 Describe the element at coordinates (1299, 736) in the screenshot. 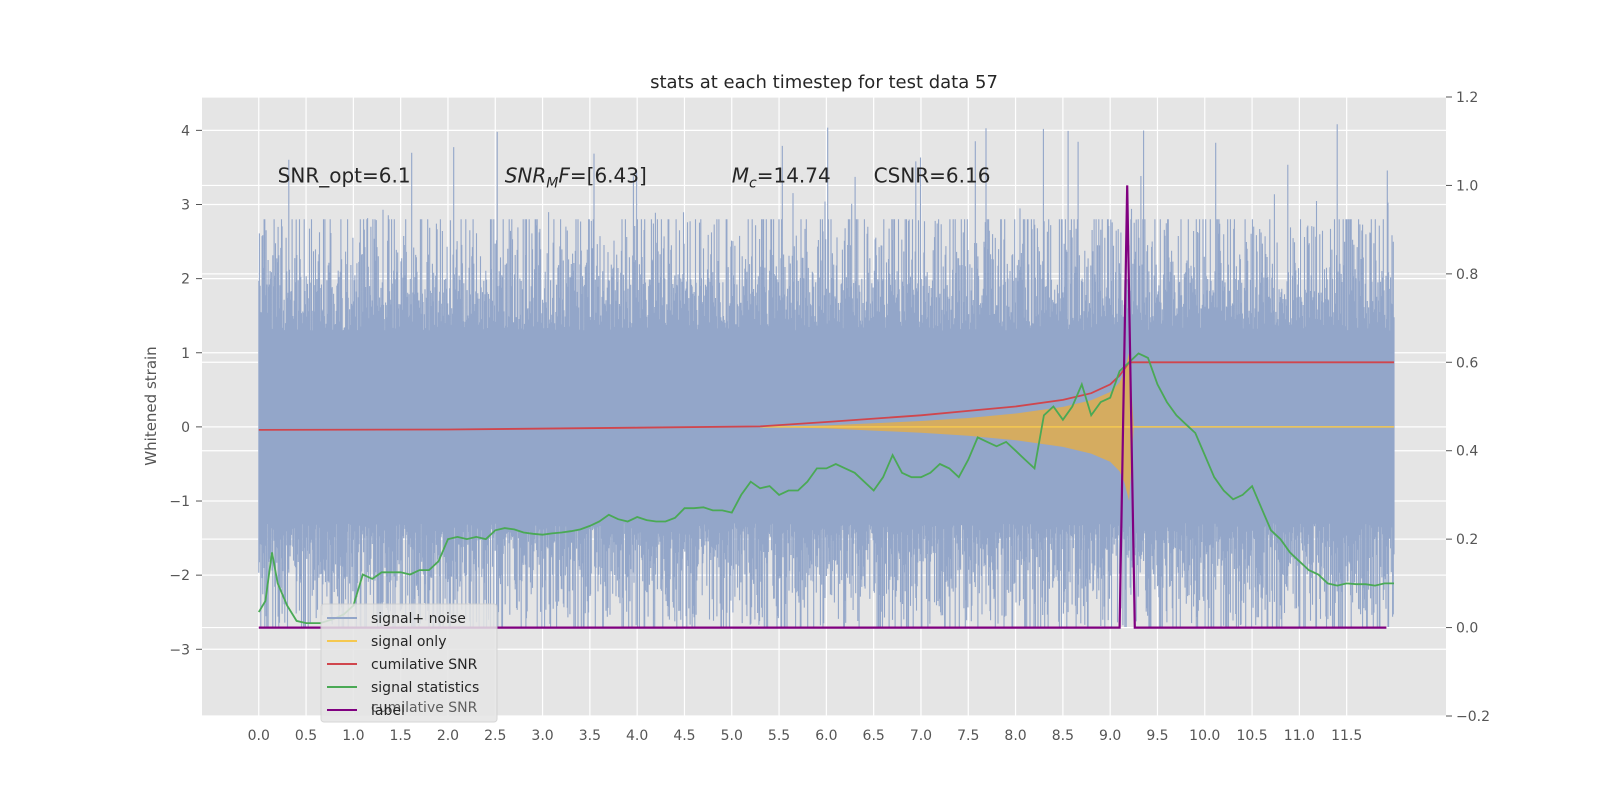

I see `x-tick-label: 11.0` at that location.